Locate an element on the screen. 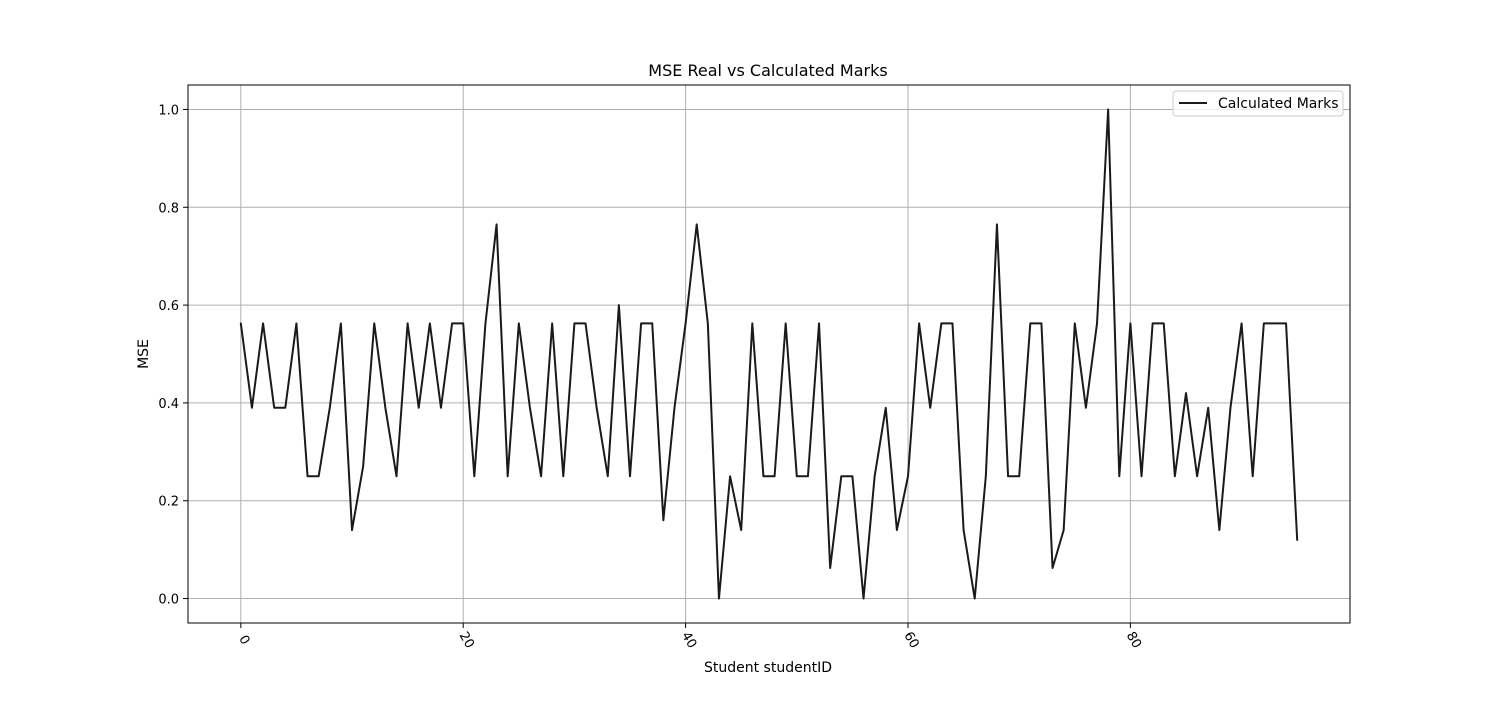 The height and width of the screenshot is (704, 1500). y-tick-label: 0.8 is located at coordinates (168, 208).